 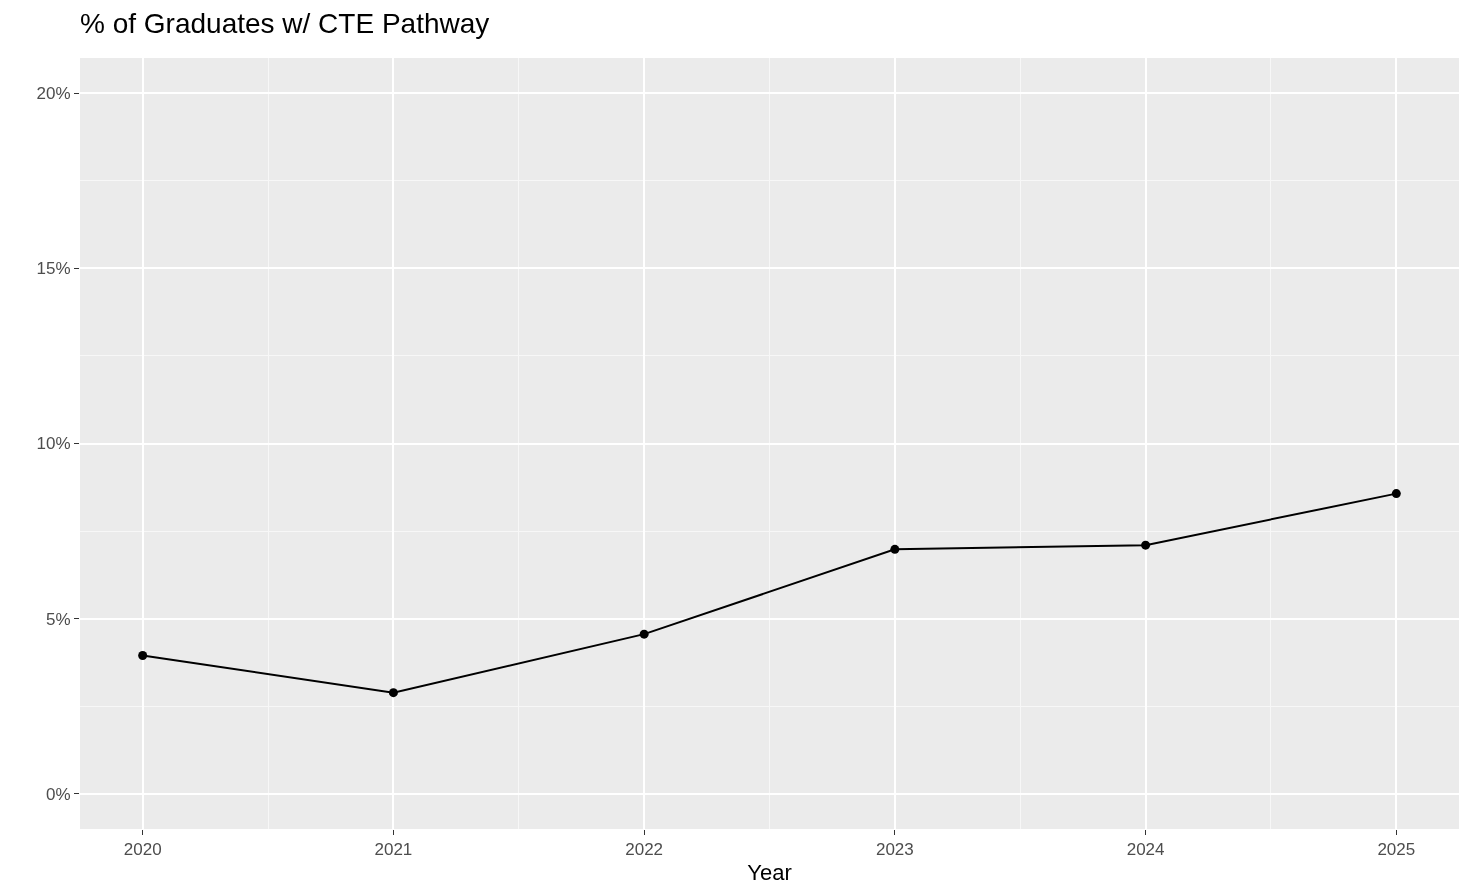 What do you see at coordinates (644, 850) in the screenshot?
I see `x-tick-label: 2022` at bounding box center [644, 850].